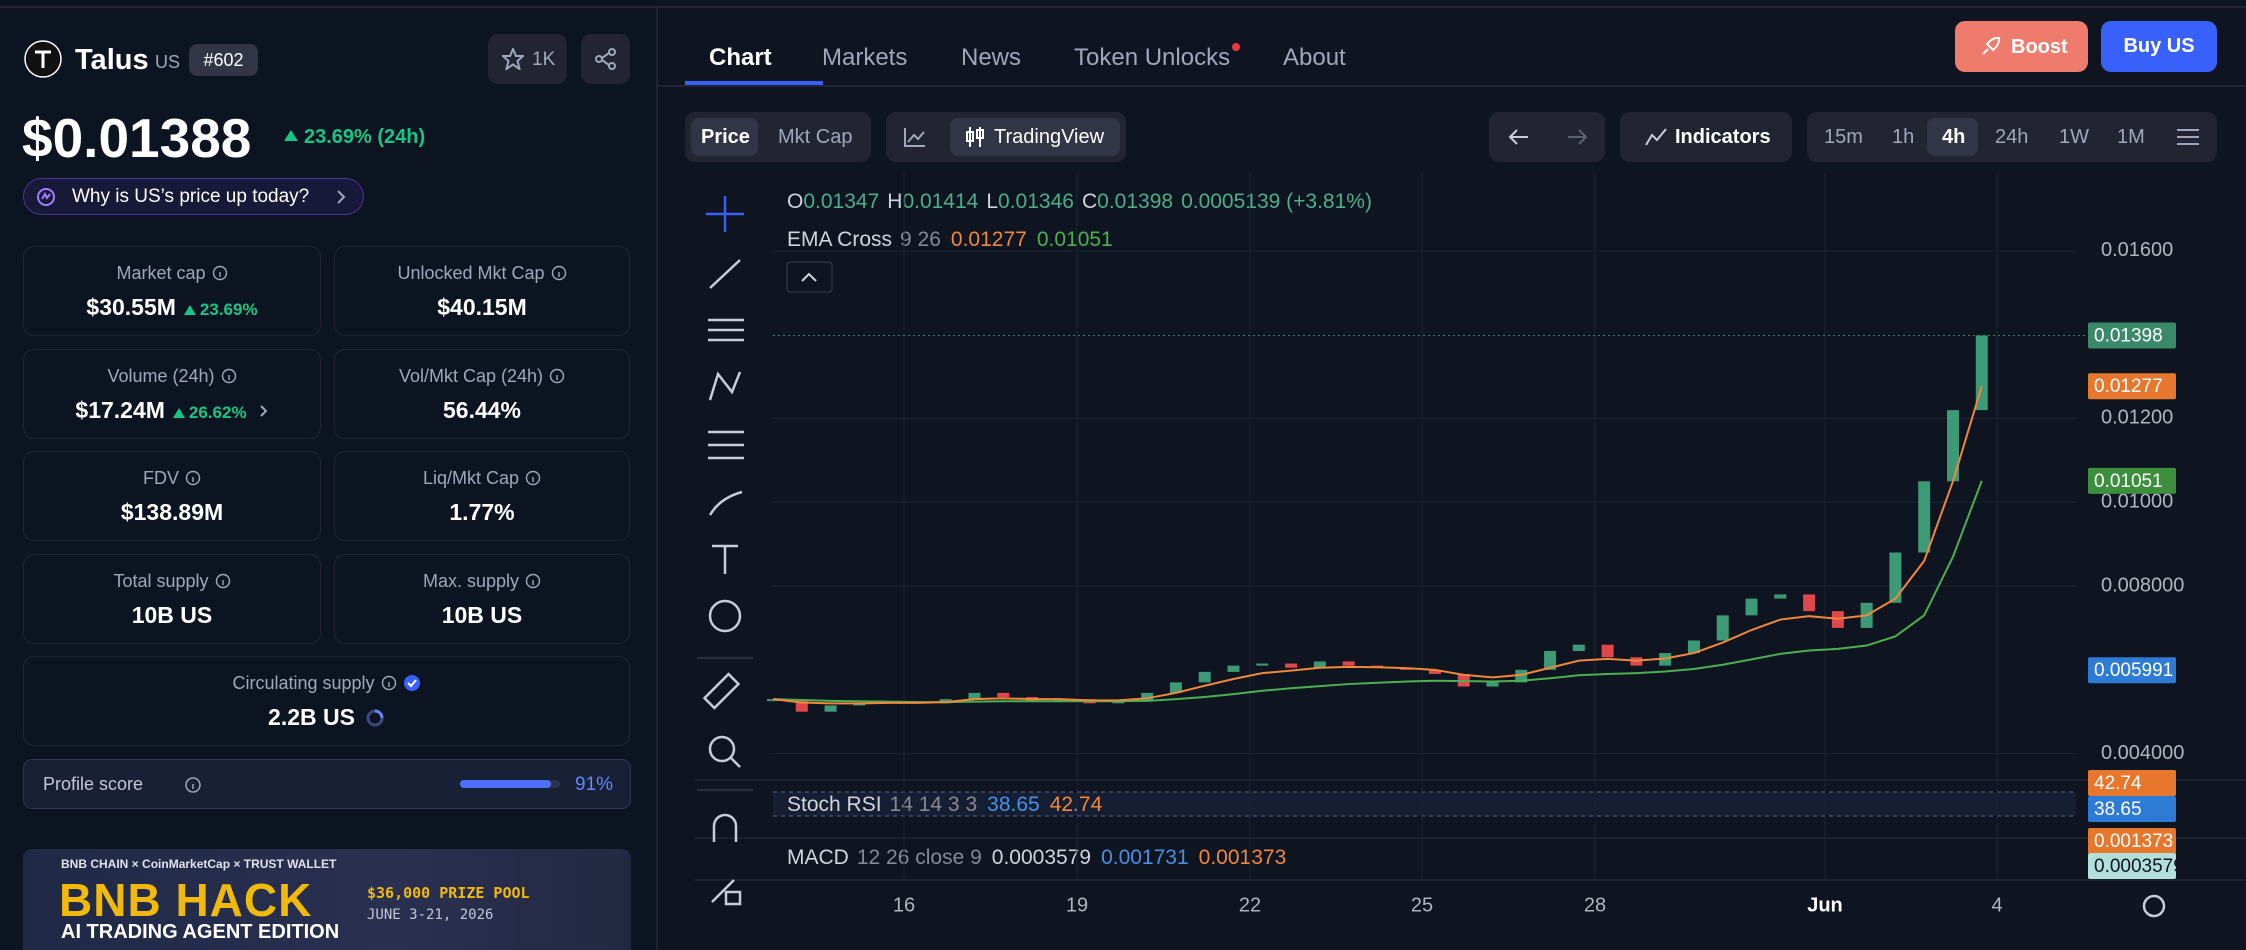 This screenshot has height=950, width=2246. Describe the element at coordinates (725, 274) in the screenshot. I see `tool-trendline` at that location.